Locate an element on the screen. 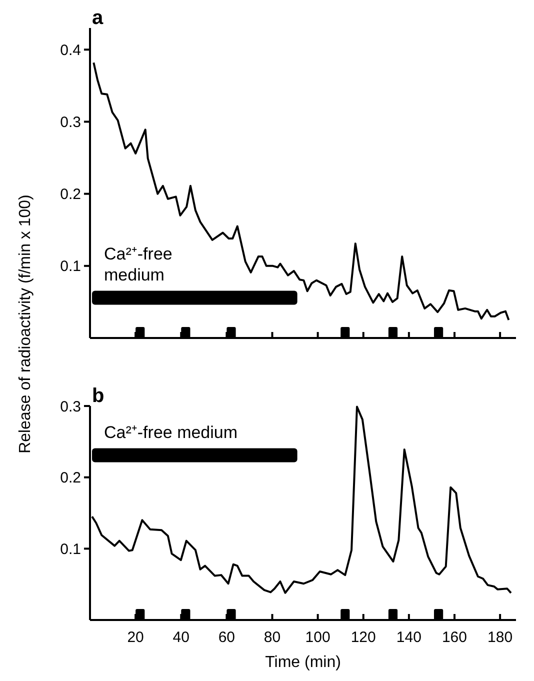 The height and width of the screenshot is (681, 534). x-tick-label: 160 is located at coordinates (455, 637).